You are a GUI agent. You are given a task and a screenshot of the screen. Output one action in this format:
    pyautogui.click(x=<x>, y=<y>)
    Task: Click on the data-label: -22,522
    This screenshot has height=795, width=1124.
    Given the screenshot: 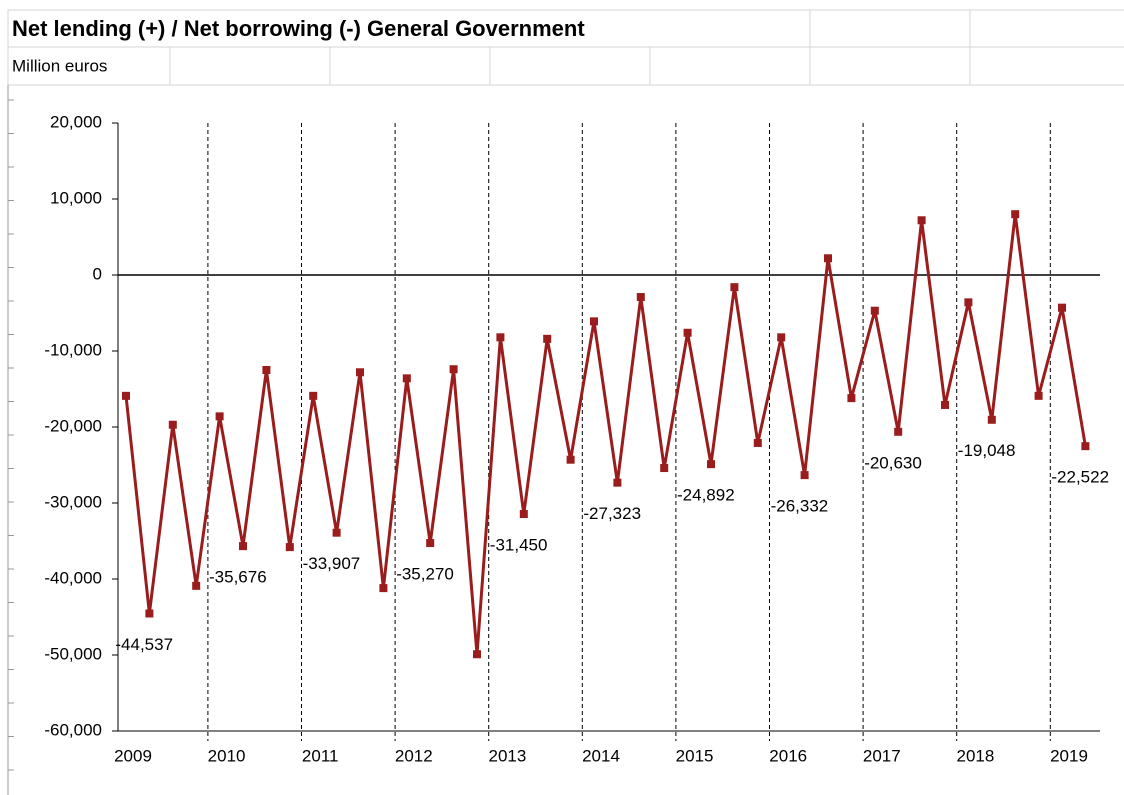 What is the action you would take?
    pyautogui.click(x=1080, y=477)
    